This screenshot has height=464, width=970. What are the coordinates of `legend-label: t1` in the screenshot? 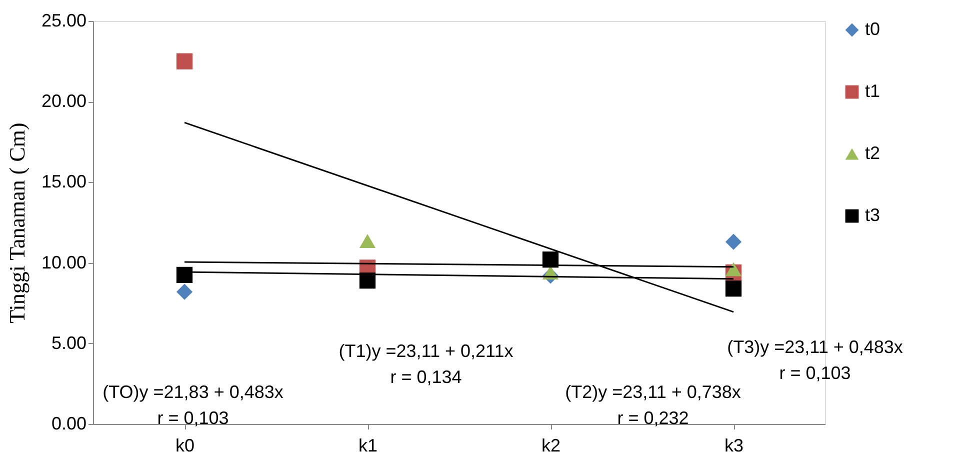 It's located at (872, 91).